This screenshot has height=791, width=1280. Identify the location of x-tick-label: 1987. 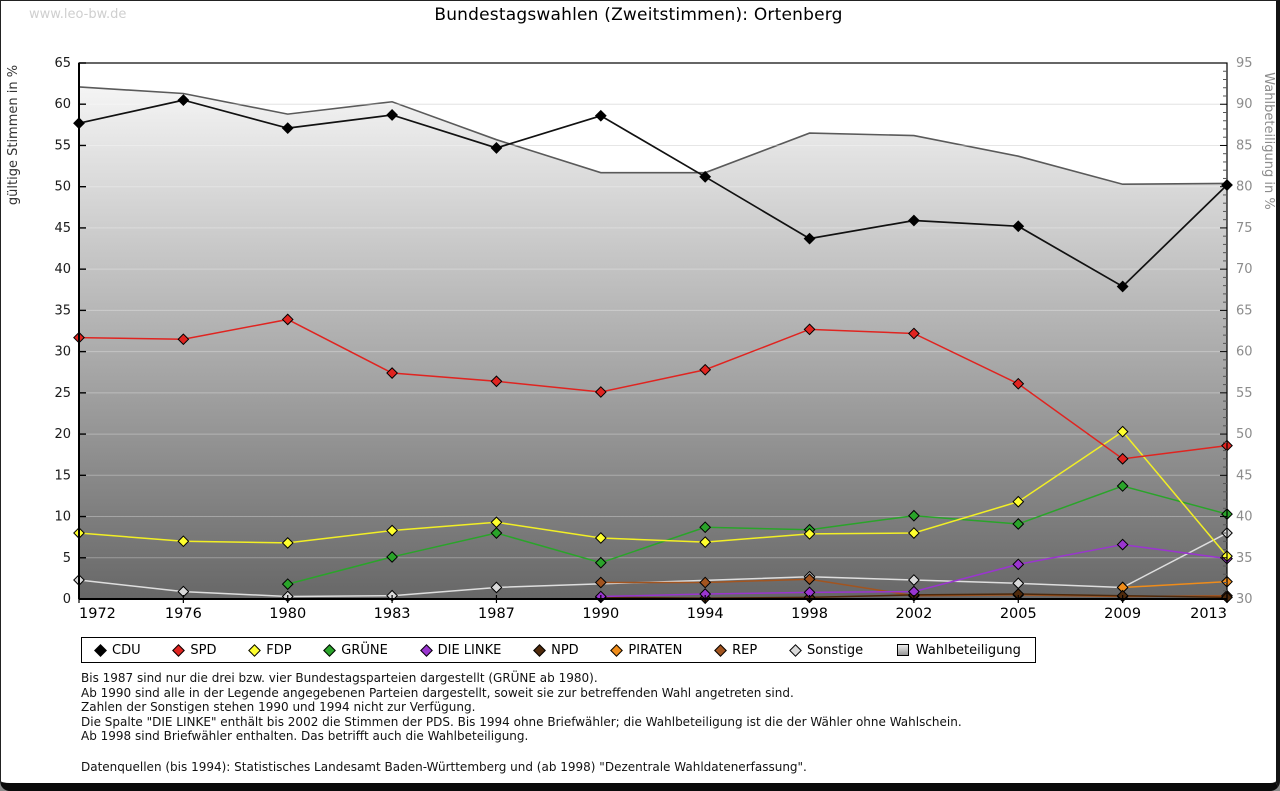
(496, 614).